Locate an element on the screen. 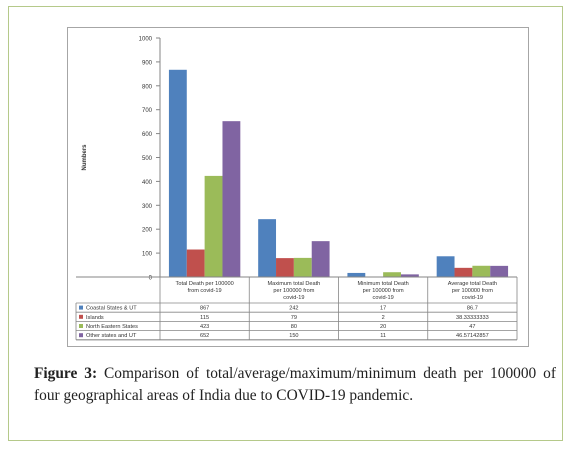 This screenshot has height=449, width=571. y-tick-label: 0 is located at coordinates (151, 279).